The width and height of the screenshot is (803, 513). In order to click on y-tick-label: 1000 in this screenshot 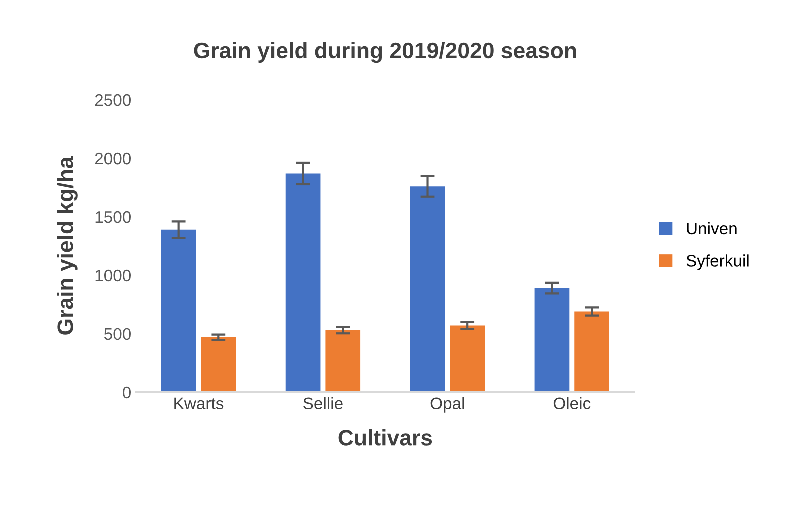, I will do `click(113, 276)`.